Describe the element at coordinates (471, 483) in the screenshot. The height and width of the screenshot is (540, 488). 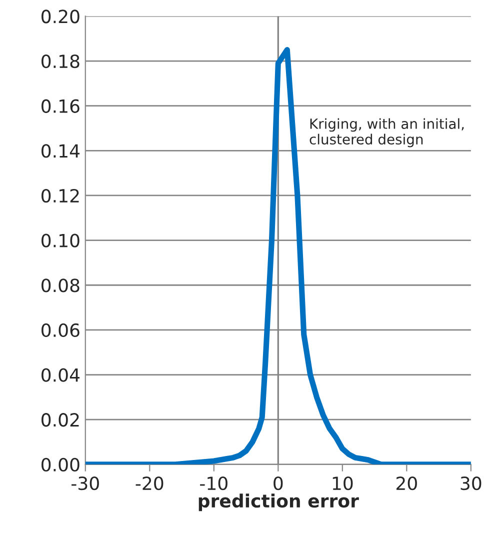
I see `x-tick-label: 30` at that location.